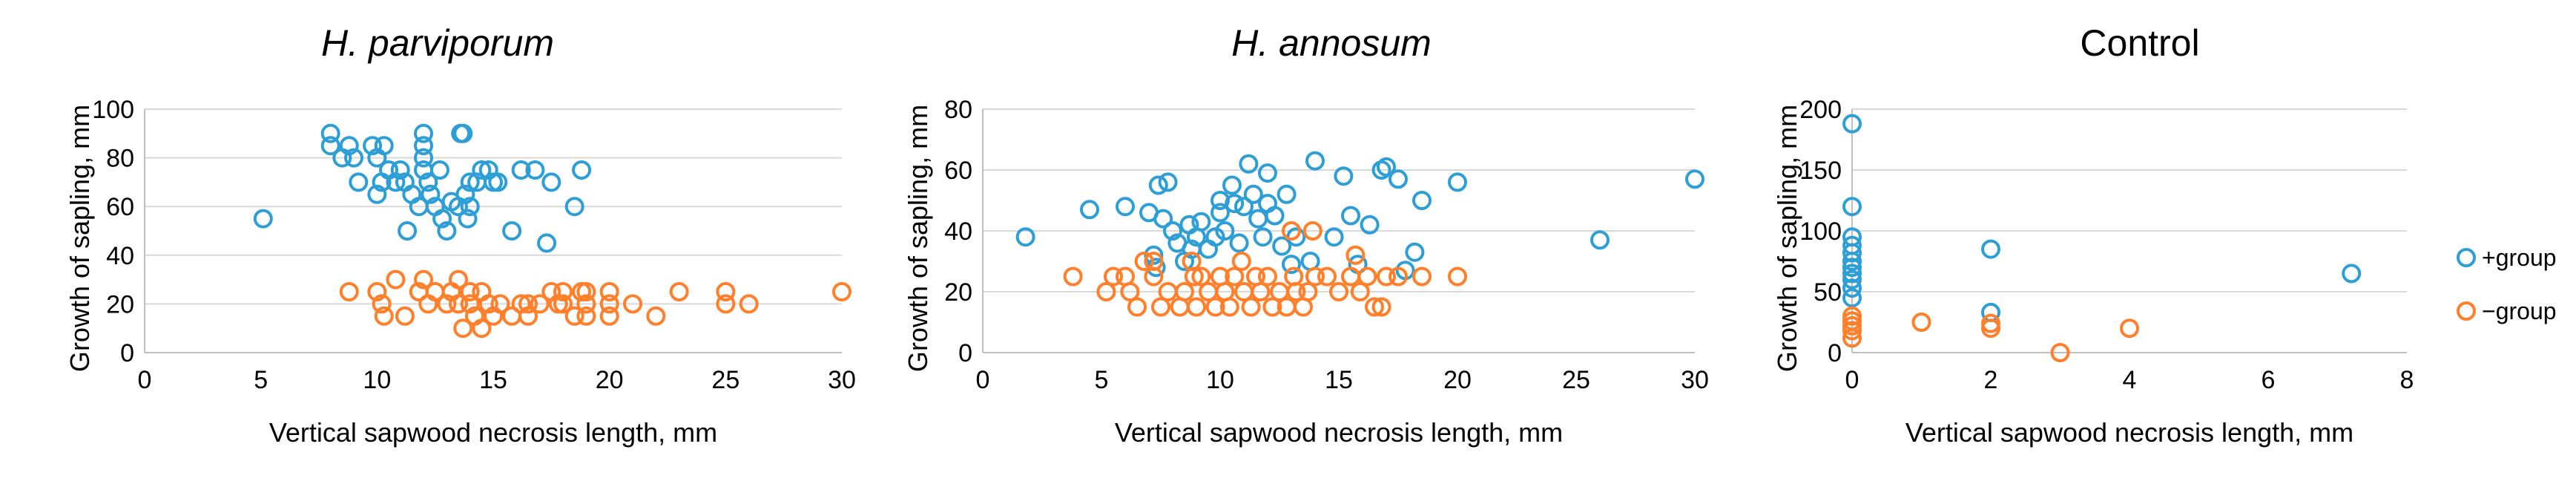 Image resolution: width=2576 pixels, height=484 pixels. I want to click on y-tick-label: 0, so click(1835, 353).